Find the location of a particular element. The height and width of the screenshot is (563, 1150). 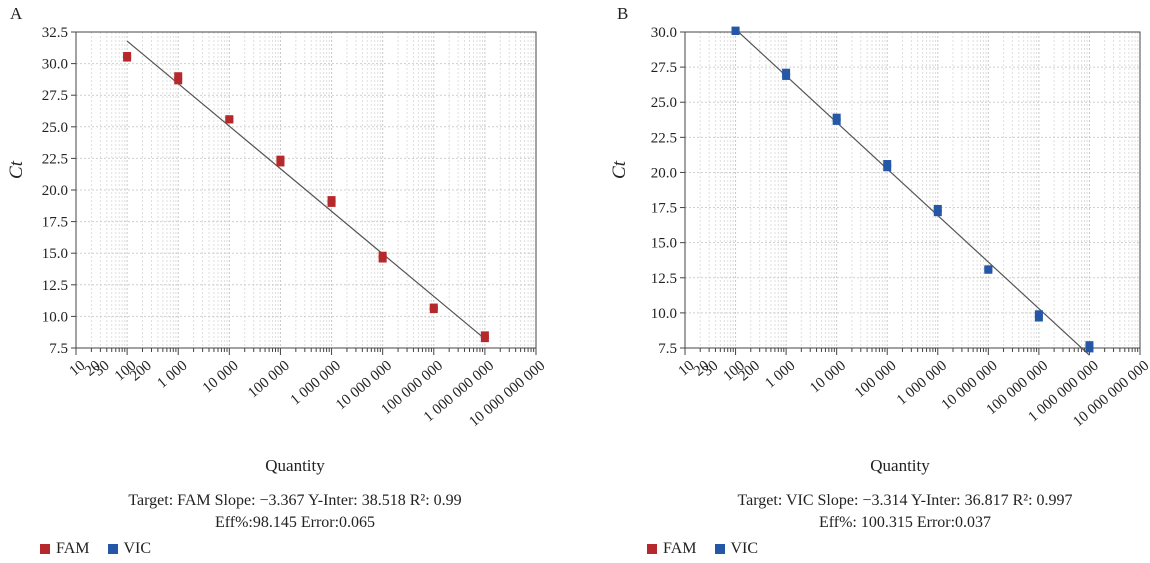

y-tick-label: 32.5 is located at coordinates (55, 33).